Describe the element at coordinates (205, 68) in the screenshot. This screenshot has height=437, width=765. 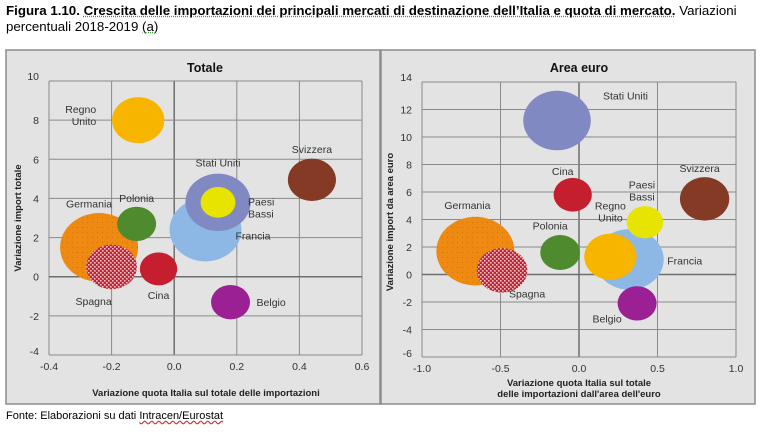
I see `chart-title: Totale` at that location.